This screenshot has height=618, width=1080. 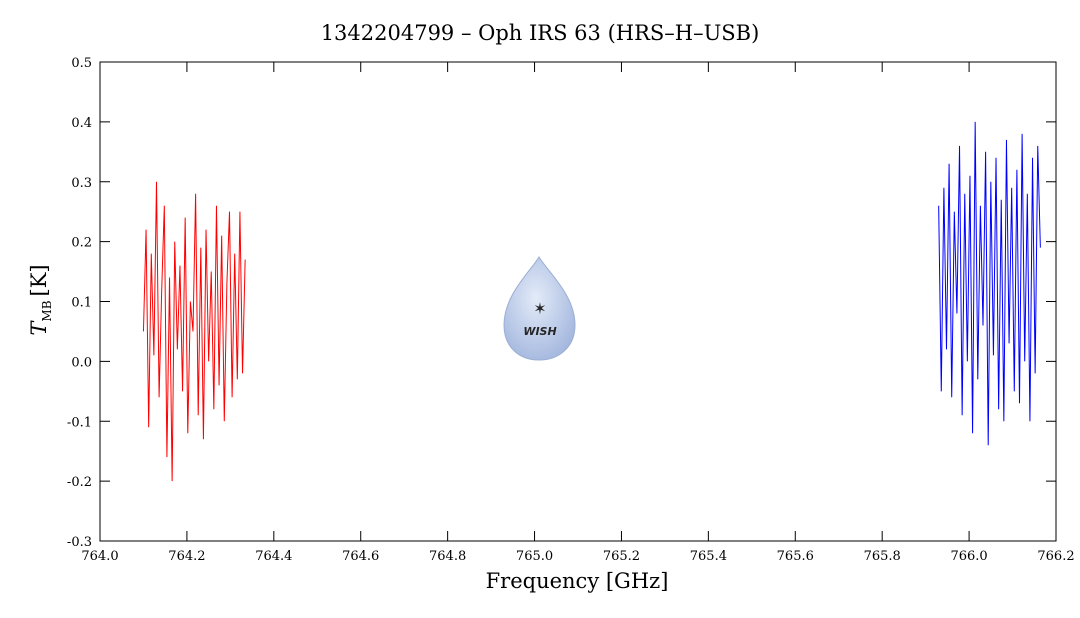 What do you see at coordinates (577, 581) in the screenshot?
I see `x-axis-label: Frequency [GHz]` at bounding box center [577, 581].